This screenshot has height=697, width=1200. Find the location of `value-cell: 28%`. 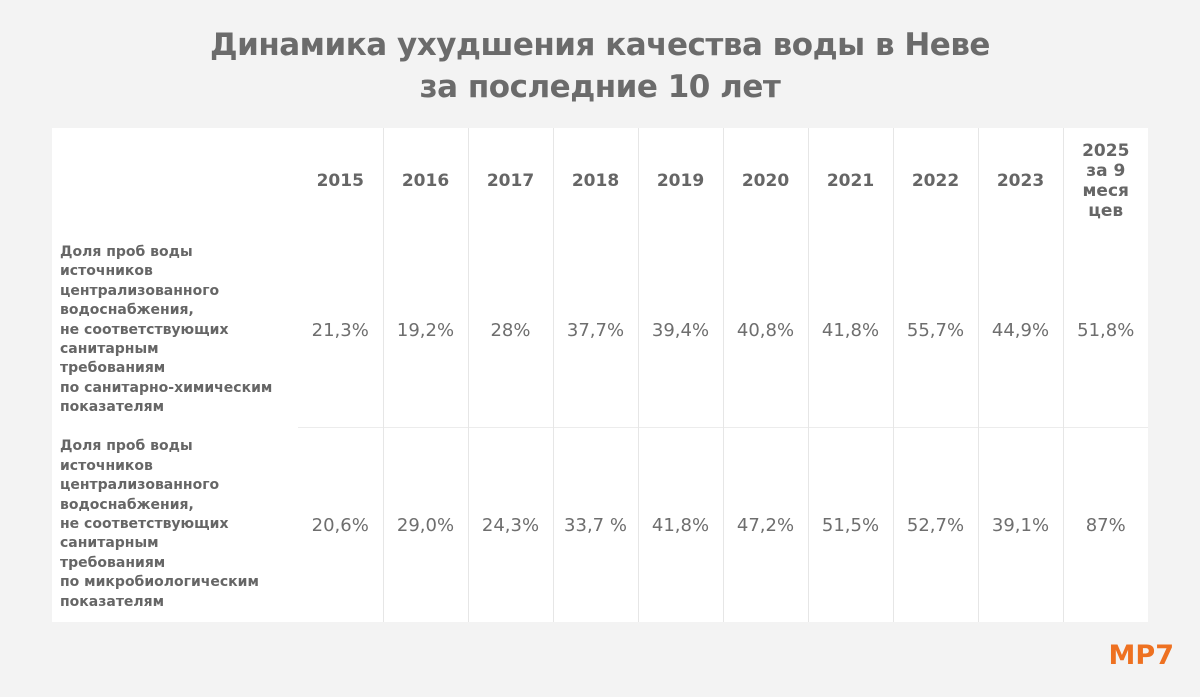

value-cell: 28% is located at coordinates (510, 330).